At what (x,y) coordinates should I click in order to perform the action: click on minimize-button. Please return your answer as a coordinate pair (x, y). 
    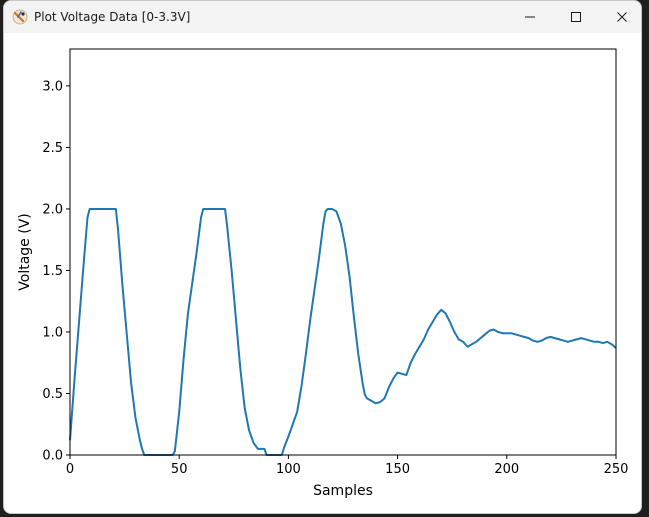
    Looking at the image, I should click on (530, 17).